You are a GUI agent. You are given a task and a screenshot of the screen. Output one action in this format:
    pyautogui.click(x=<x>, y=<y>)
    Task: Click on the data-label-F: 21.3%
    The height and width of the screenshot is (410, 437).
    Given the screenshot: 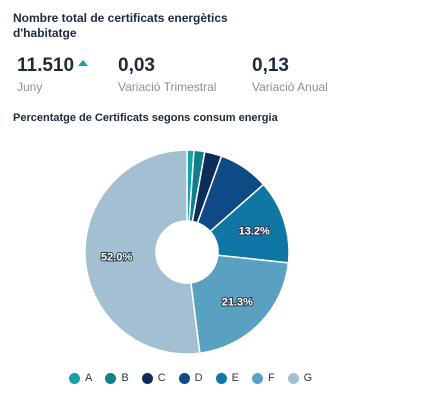 What is the action you would take?
    pyautogui.click(x=237, y=302)
    